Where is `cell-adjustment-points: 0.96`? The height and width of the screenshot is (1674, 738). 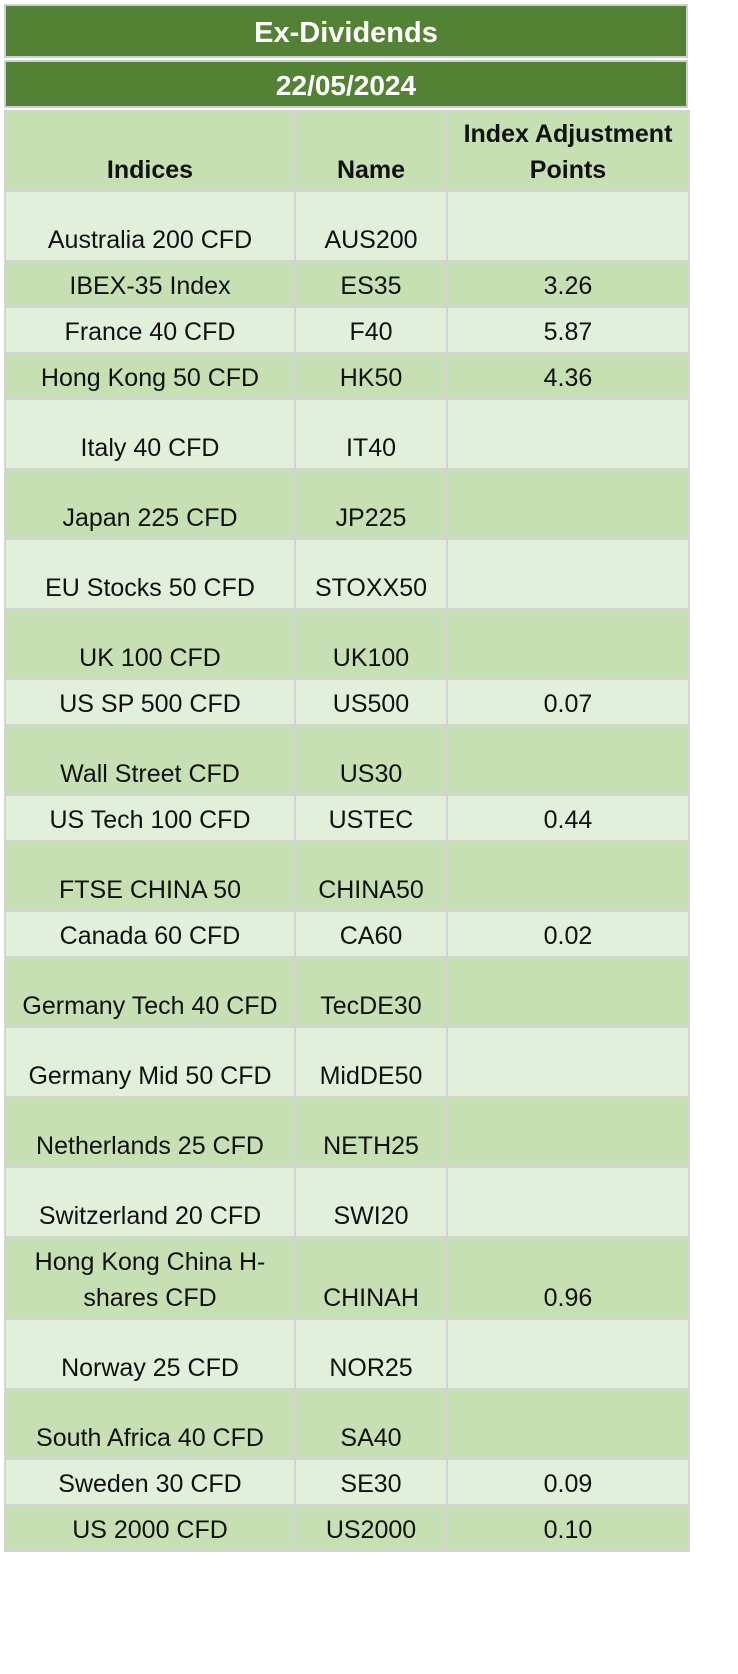 cell-adjustment-points: 0.96 is located at coordinates (568, 1278).